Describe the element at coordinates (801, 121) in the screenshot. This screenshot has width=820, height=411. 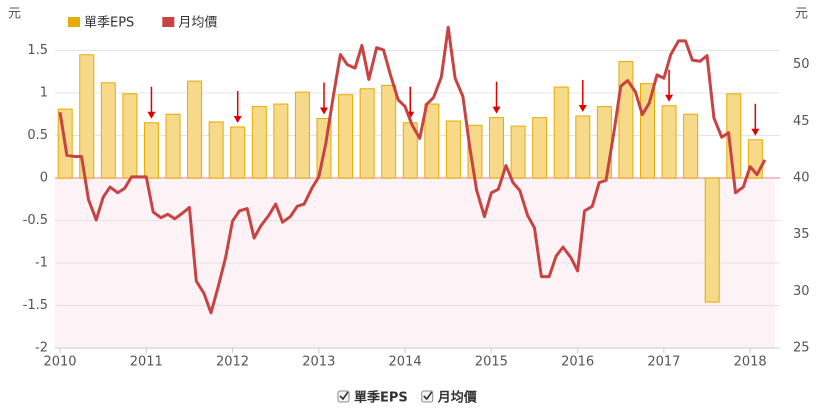
I see `y2-tick-label: 45` at that location.